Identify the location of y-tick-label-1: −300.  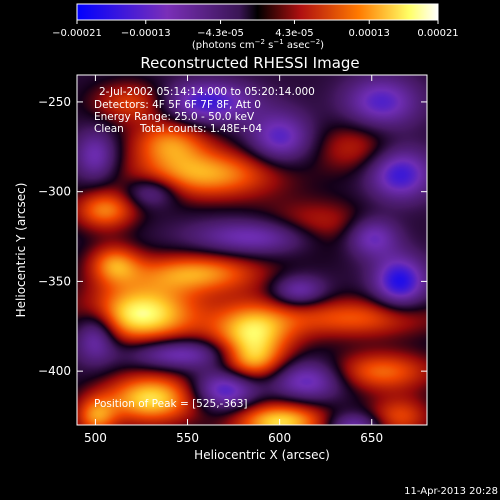
(54, 192).